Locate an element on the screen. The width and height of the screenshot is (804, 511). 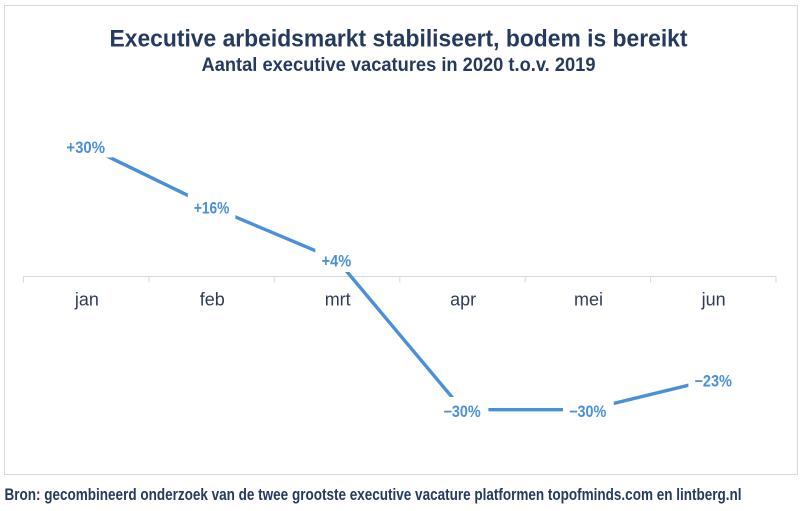
svg-text: +30% is located at coordinates (85, 148).